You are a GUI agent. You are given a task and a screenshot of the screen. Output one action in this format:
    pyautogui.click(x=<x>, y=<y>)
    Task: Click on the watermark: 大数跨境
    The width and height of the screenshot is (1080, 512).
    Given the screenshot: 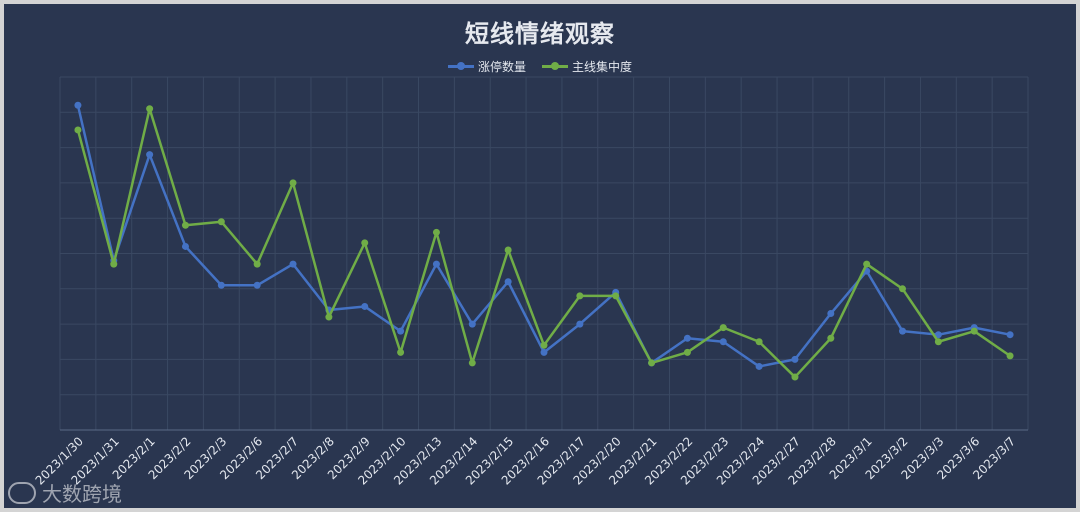 What is the action you would take?
    pyautogui.click(x=65, y=492)
    